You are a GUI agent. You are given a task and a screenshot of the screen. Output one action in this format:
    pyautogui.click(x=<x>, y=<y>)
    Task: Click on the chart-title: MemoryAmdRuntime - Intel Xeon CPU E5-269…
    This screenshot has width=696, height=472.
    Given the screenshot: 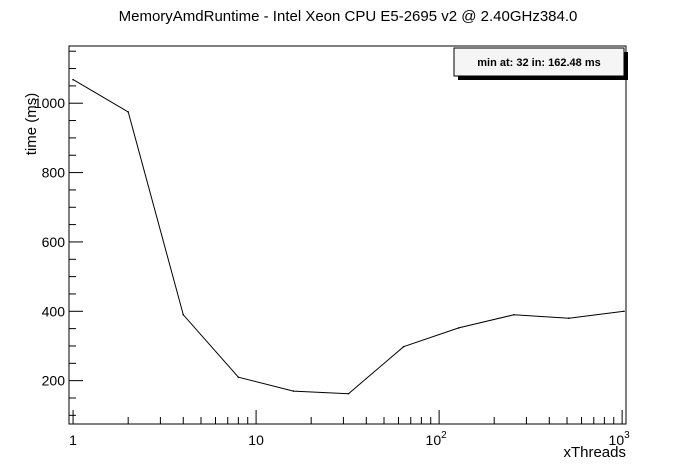 What is the action you would take?
    pyautogui.click(x=348, y=16)
    